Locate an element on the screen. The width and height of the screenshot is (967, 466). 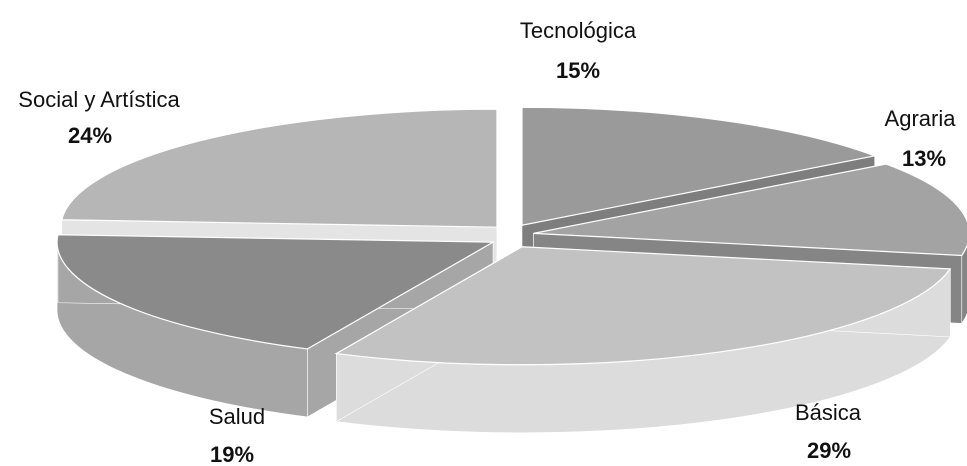
slice-label-basica: Básica is located at coordinates (828, 412).